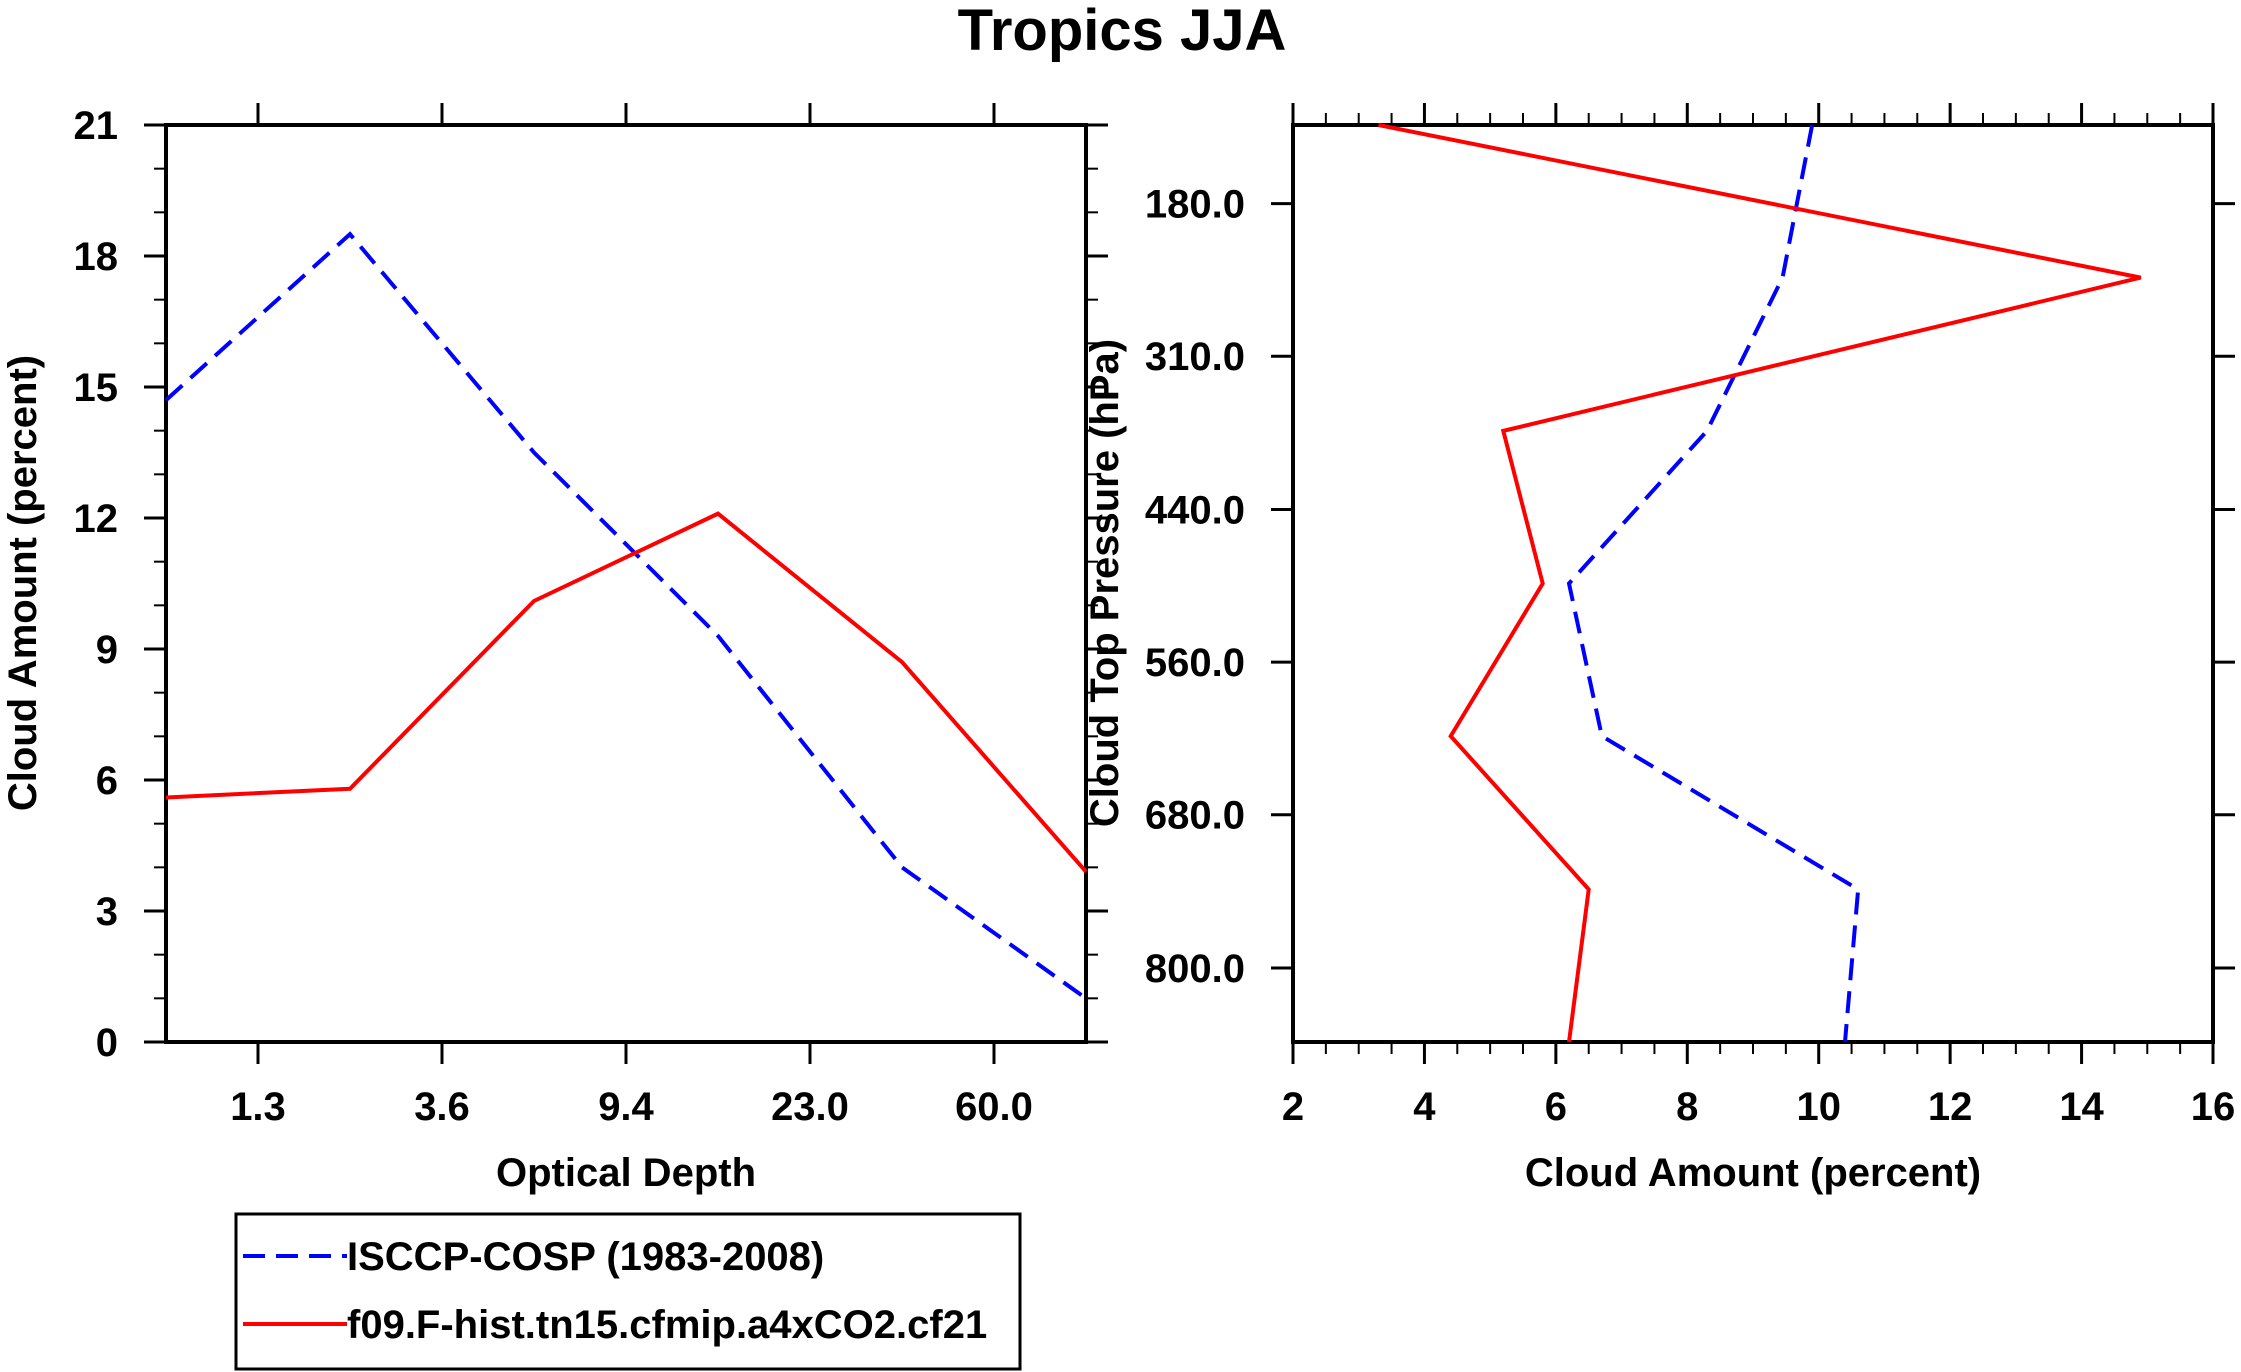 The width and height of the screenshot is (2241, 1372). I want to click on left-x-tick-label: 1.3, so click(258, 1107).